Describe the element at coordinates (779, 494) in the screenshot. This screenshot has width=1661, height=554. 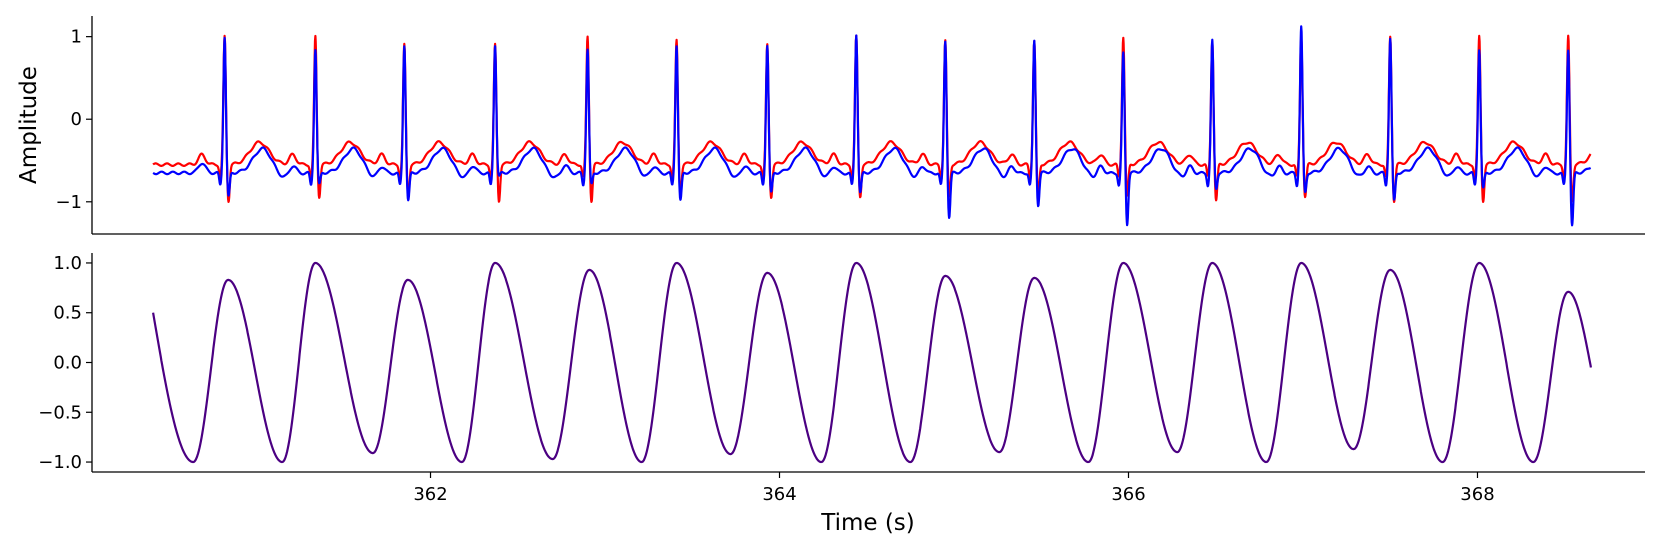
I see `x-tick-label: 364` at that location.